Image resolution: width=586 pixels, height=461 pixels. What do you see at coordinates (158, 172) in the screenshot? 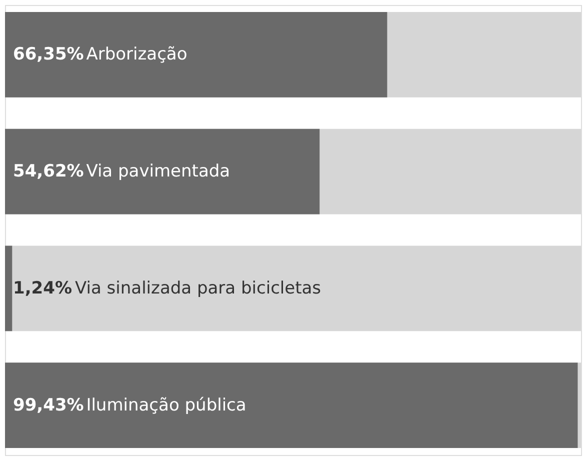
I see `y-tick-label: Via pavimentada` at bounding box center [158, 172].